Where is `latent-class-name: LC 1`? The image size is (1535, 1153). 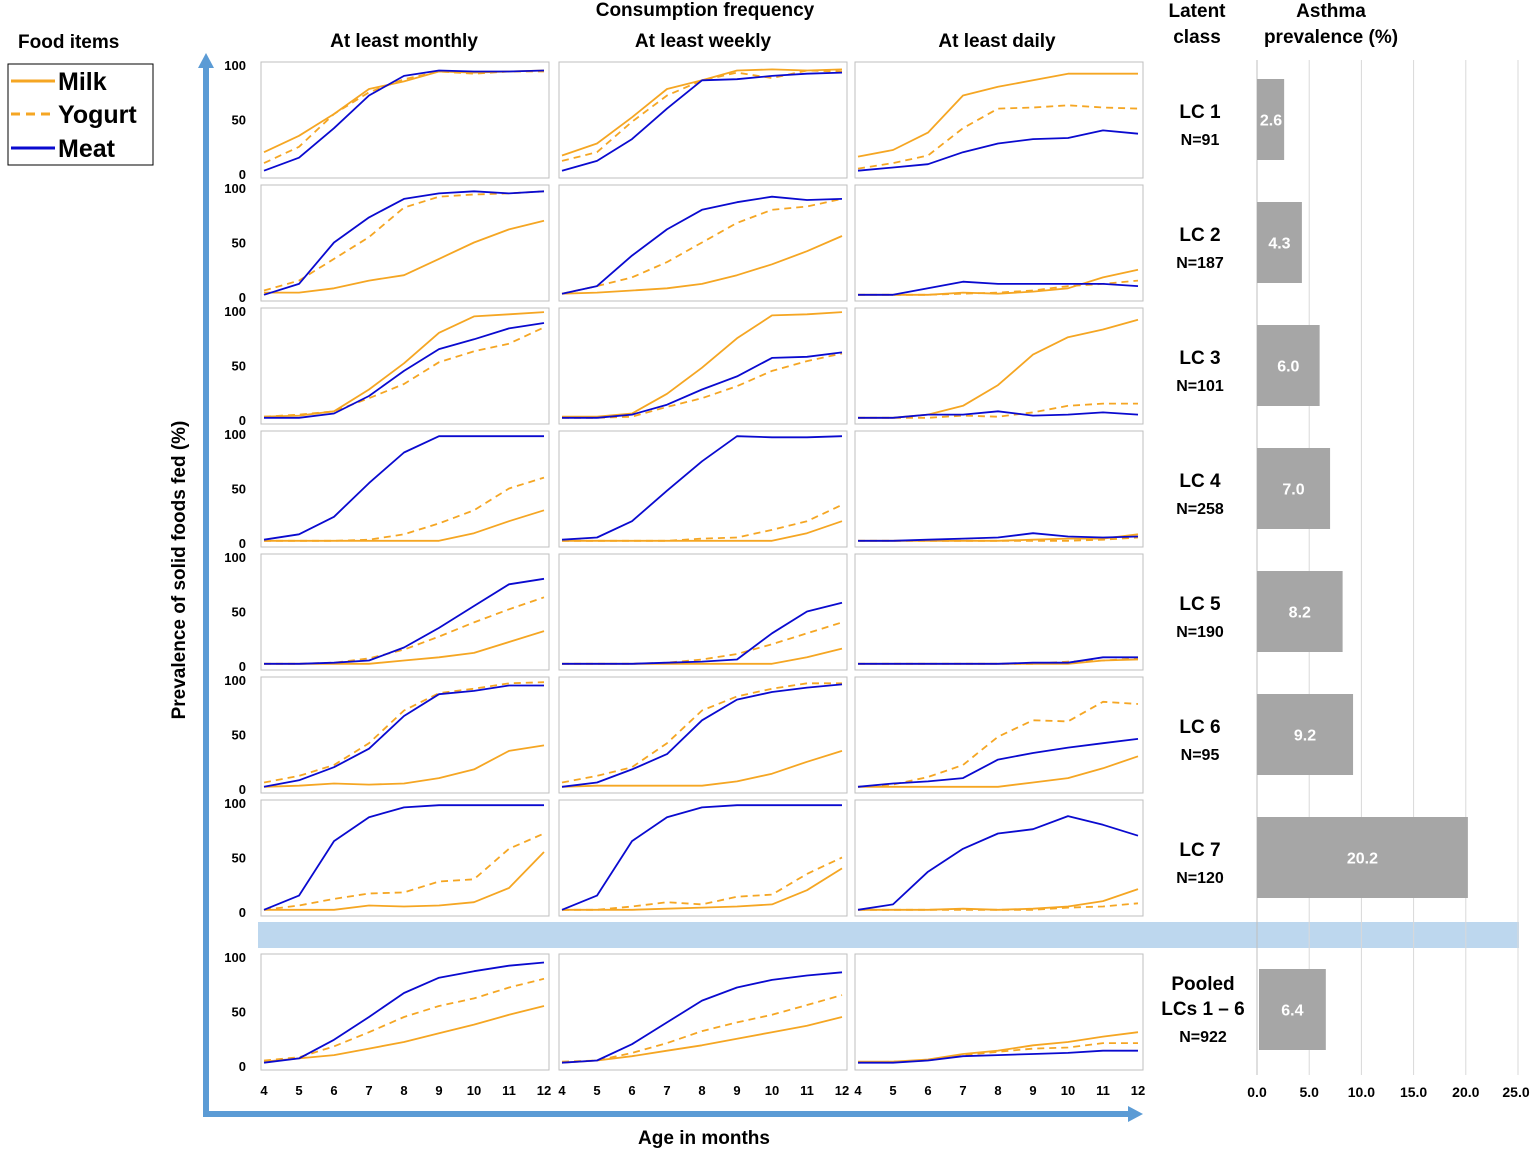
latent-class-name: LC 1 is located at coordinates (1200, 112).